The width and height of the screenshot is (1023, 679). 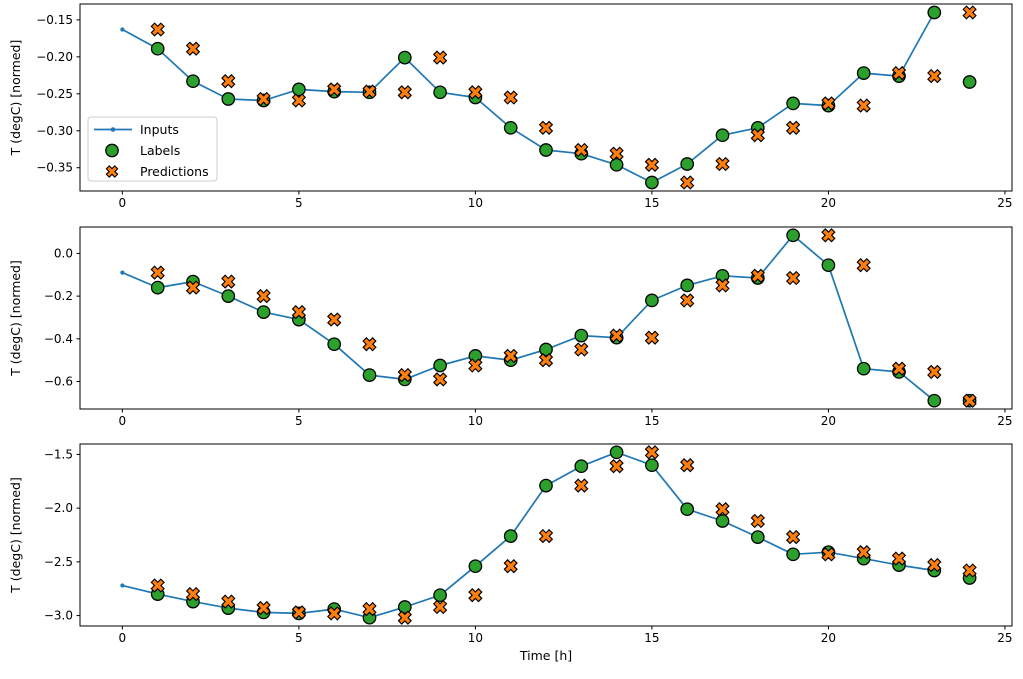 I want to click on y-tick-label: −0.20, so click(x=54, y=57).